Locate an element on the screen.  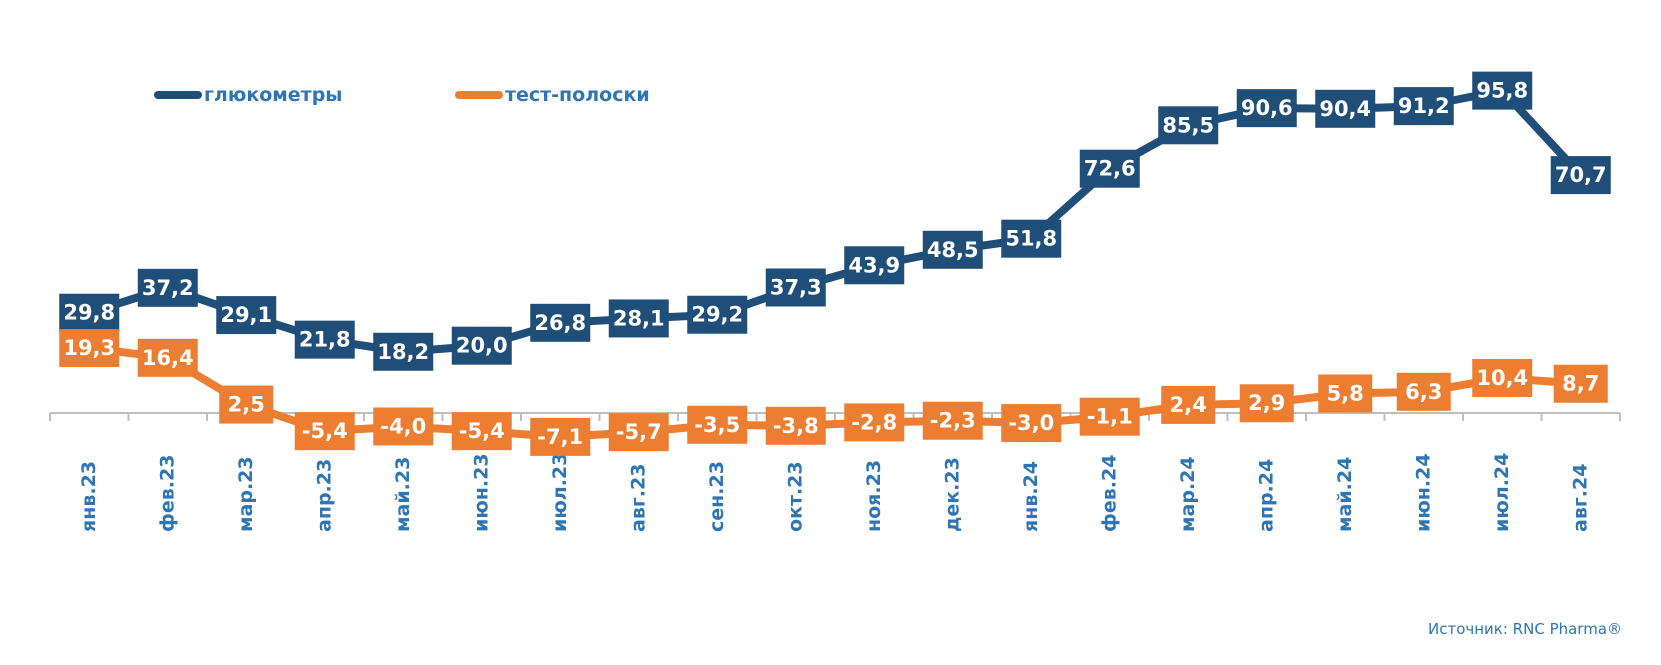
data-label: 18,2 is located at coordinates (403, 352).